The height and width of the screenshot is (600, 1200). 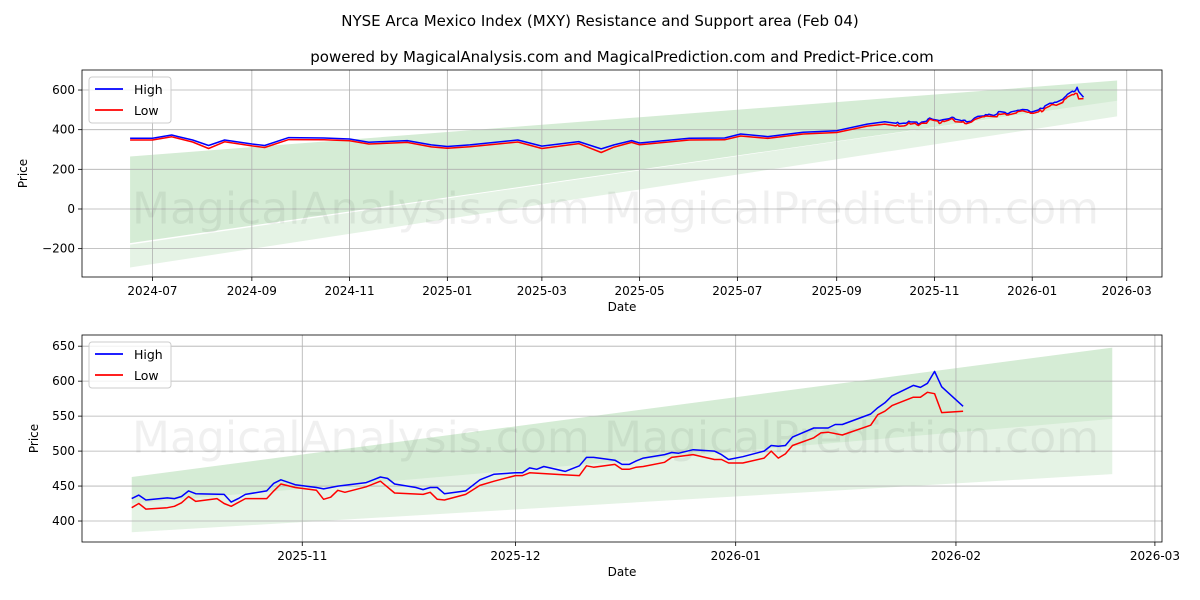 I want to click on x-tick-label: 2026-02, so click(x=956, y=556).